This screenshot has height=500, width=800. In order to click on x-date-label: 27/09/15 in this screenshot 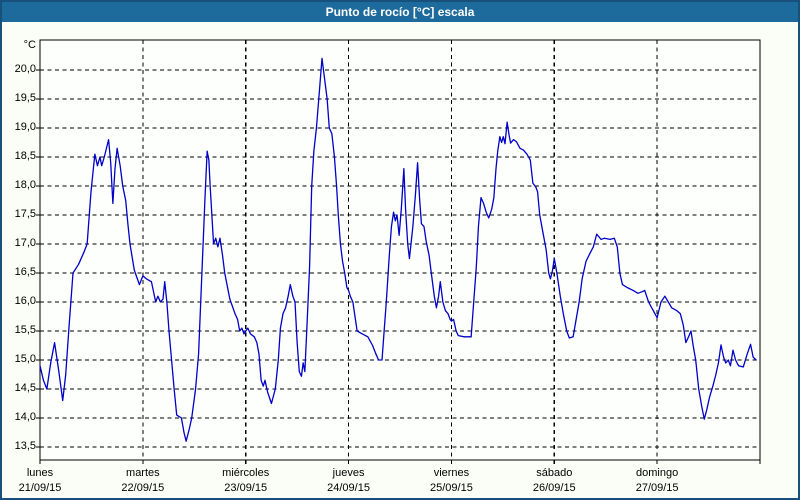, I will do `click(657, 488)`.